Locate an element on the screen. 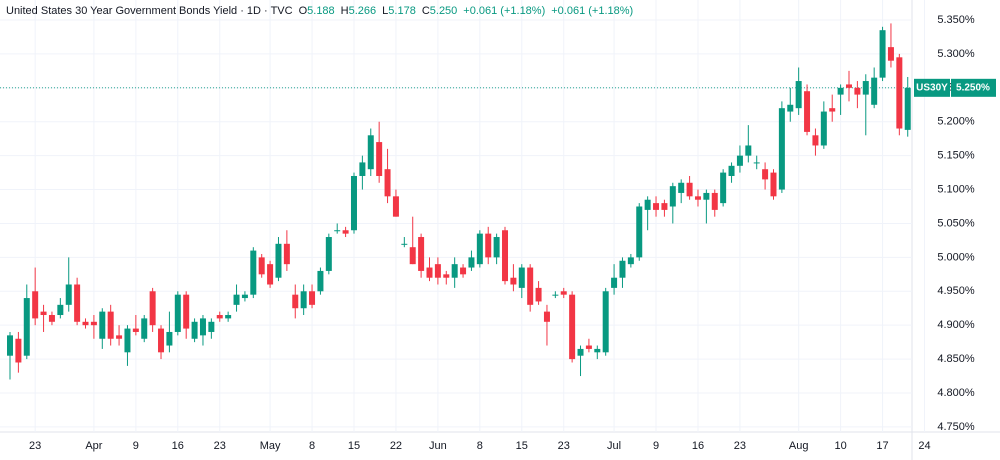  y-tick-label: 5.200% is located at coordinates (956, 122).